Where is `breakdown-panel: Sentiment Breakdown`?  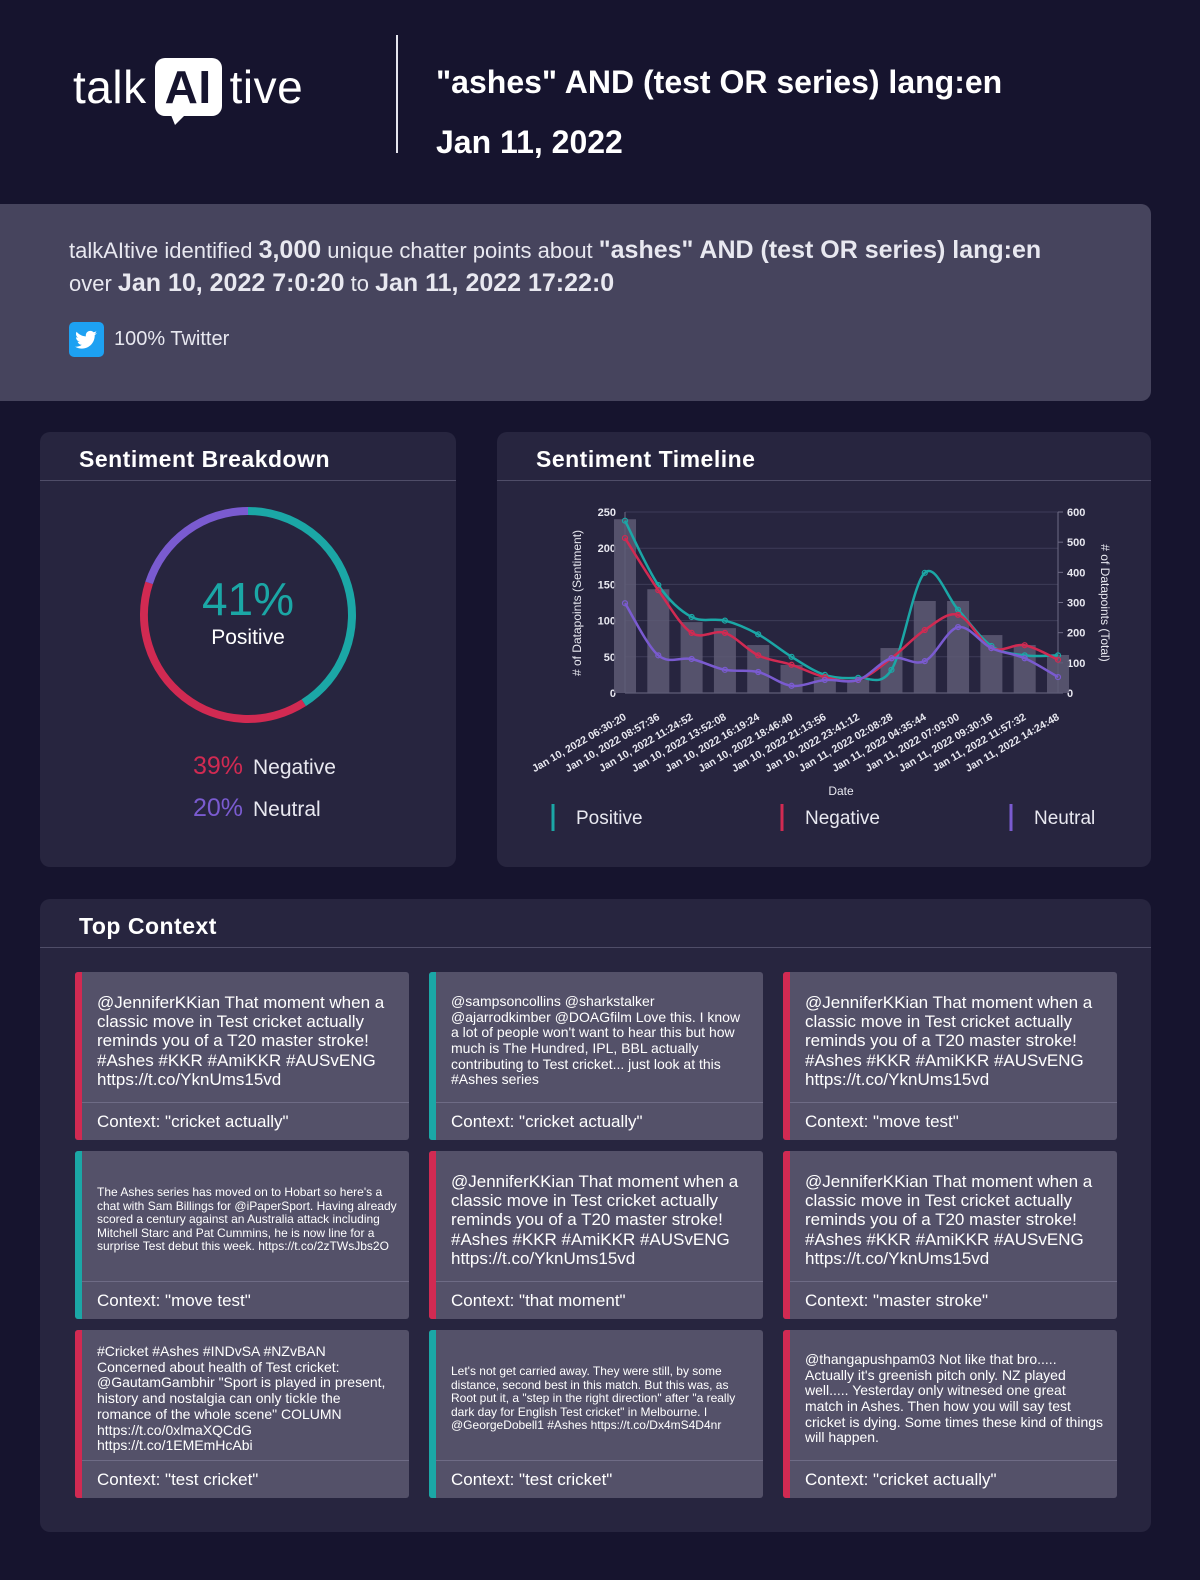
breakdown-panel: Sentiment Breakdown is located at coordinates (248, 649).